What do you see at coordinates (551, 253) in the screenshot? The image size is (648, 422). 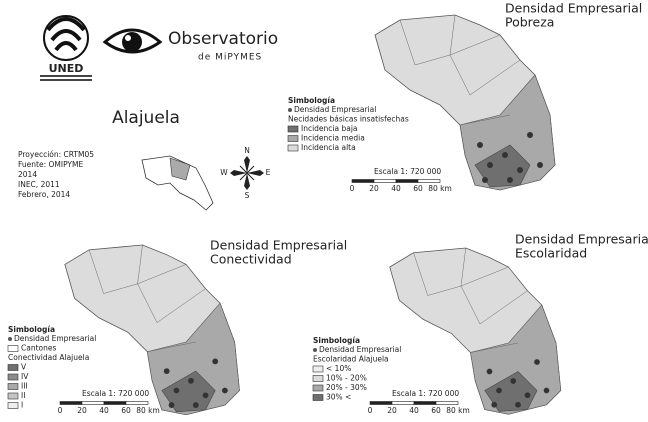 I see `map-title: Escolaridad` at bounding box center [551, 253].